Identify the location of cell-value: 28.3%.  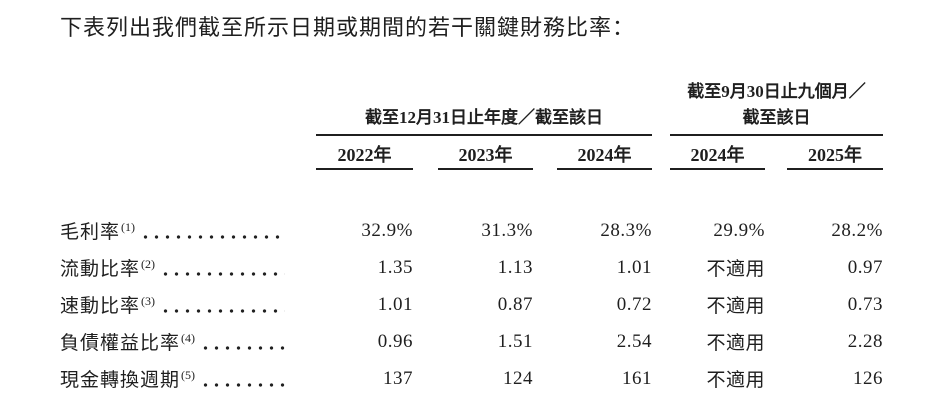
(626, 230).